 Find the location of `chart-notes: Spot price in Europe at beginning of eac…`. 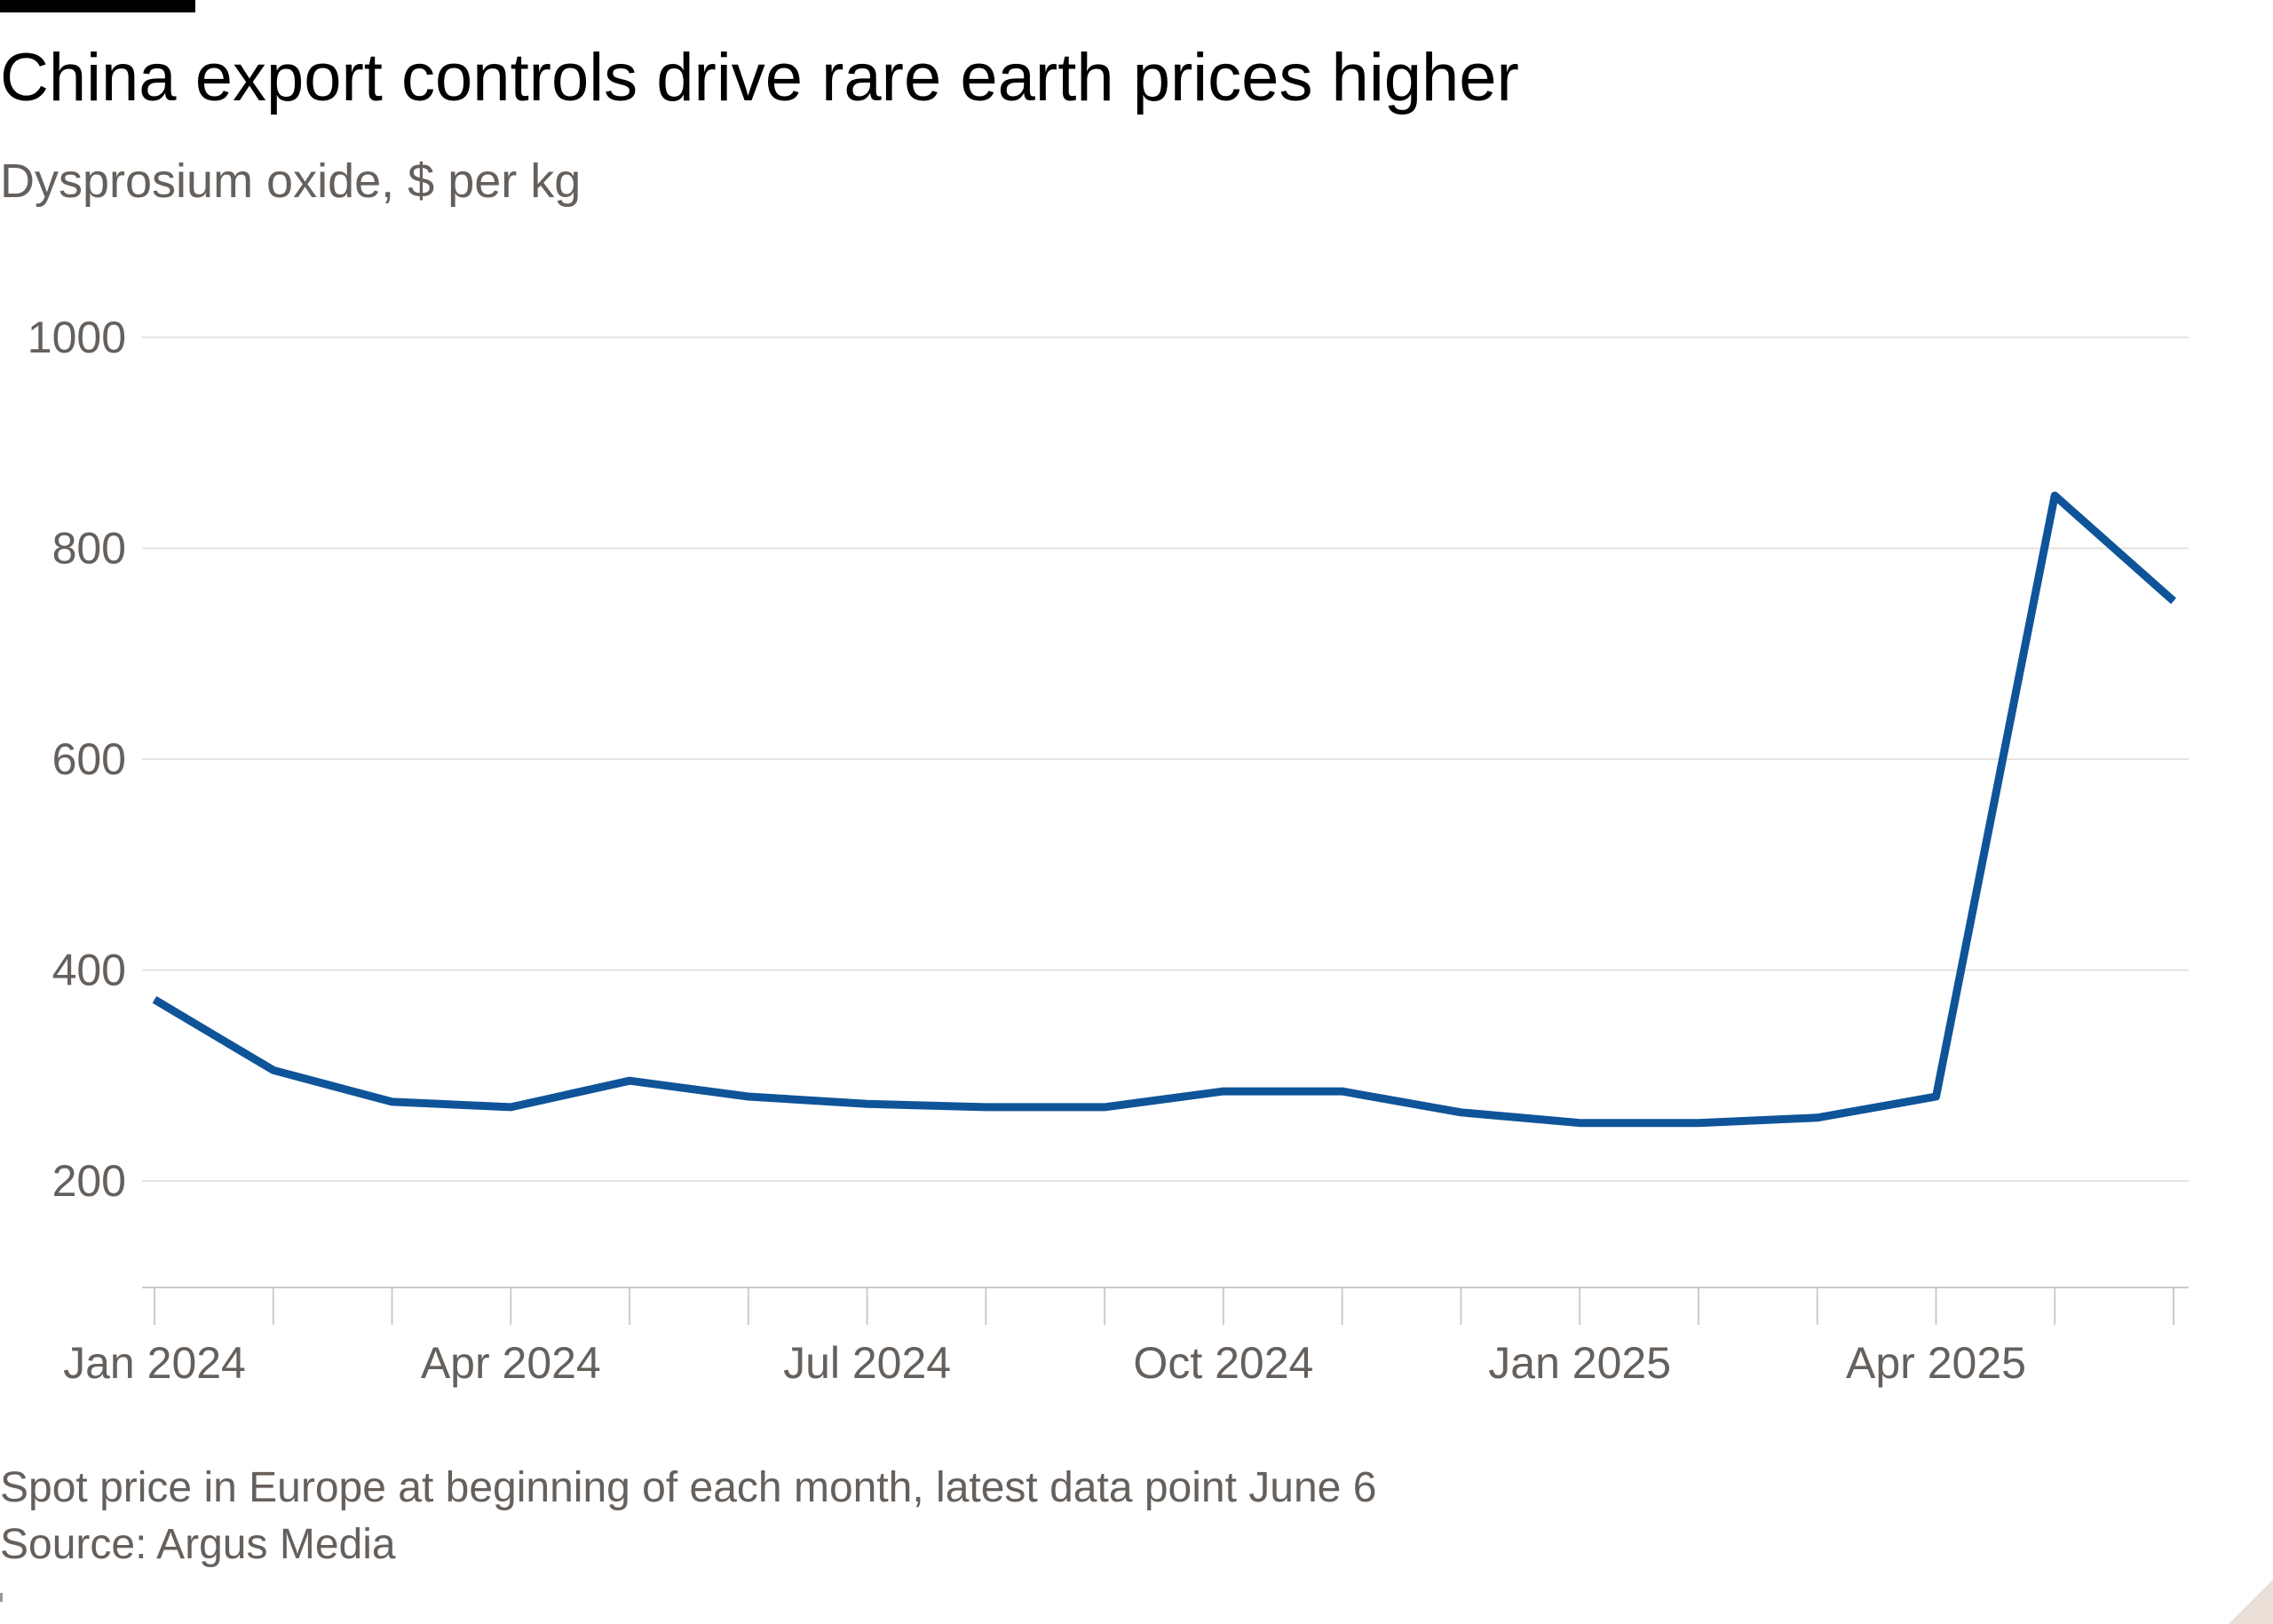

chart-notes: Spot price in Europe at beginning of eac… is located at coordinates (688, 1516).